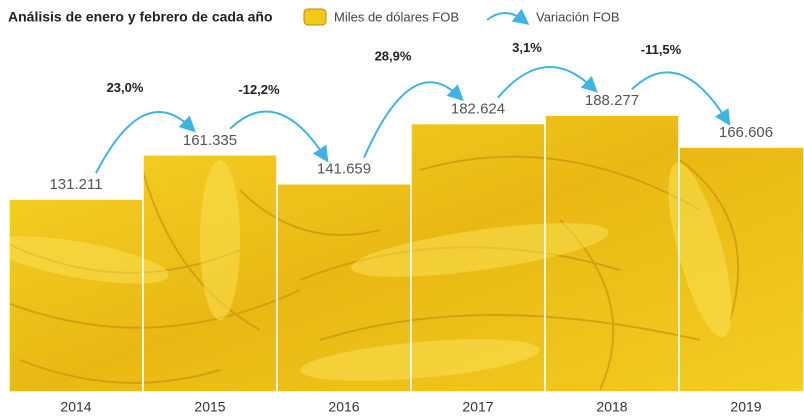  What do you see at coordinates (461, 17) in the screenshot?
I see `legend: Miles de dólares FOB Variación FOB` at bounding box center [461, 17].